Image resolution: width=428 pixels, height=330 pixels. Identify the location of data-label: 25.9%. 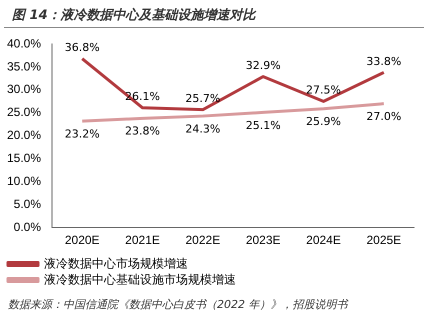
(323, 121).